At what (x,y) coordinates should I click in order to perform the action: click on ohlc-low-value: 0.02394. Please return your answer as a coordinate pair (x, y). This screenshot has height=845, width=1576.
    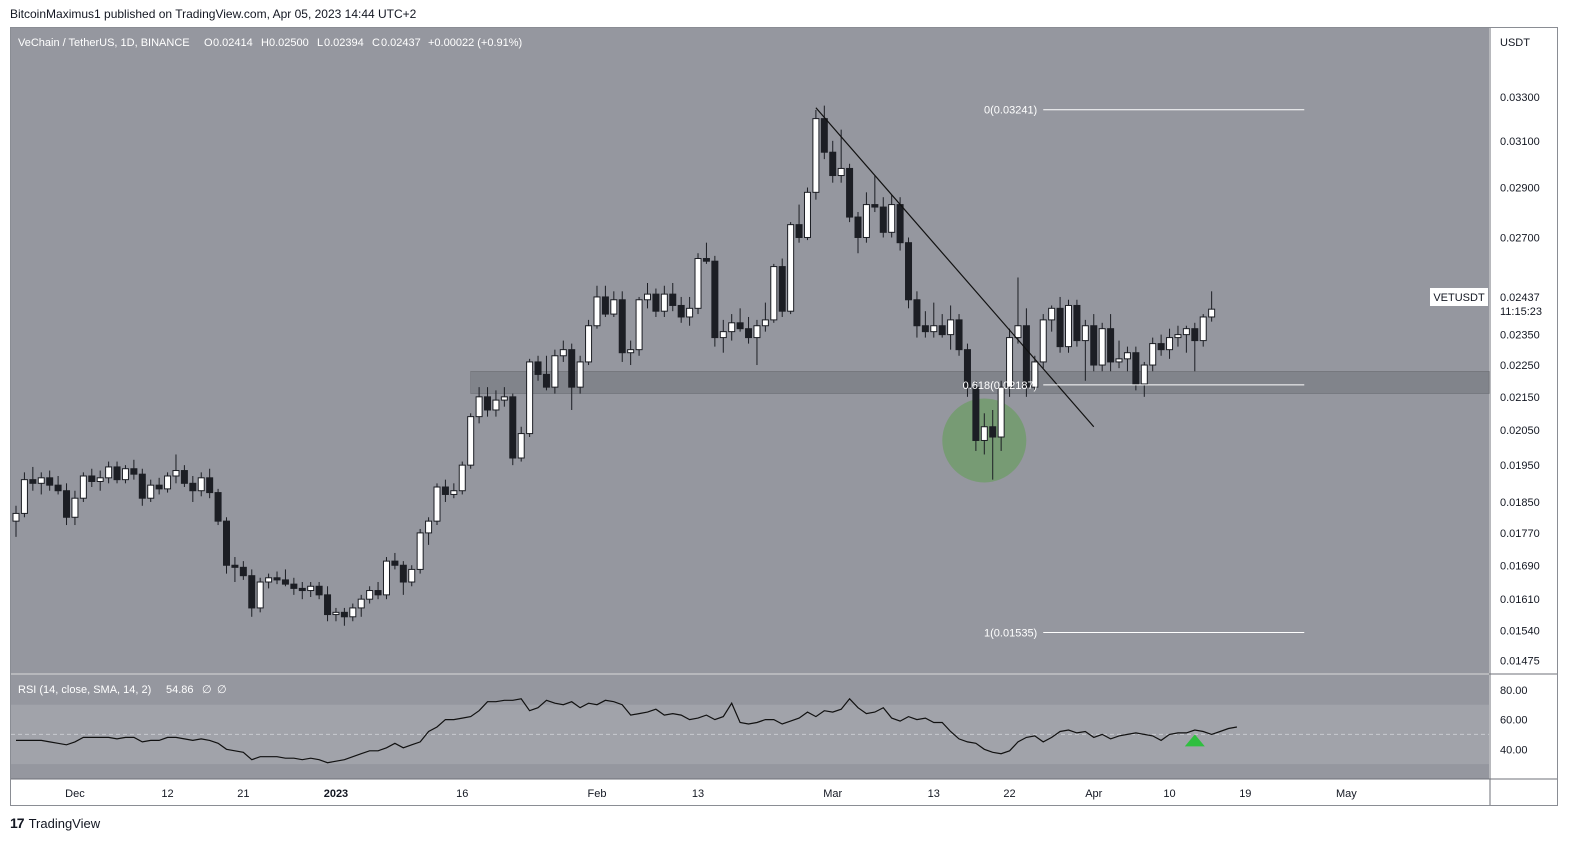
    Looking at the image, I should click on (344, 43).